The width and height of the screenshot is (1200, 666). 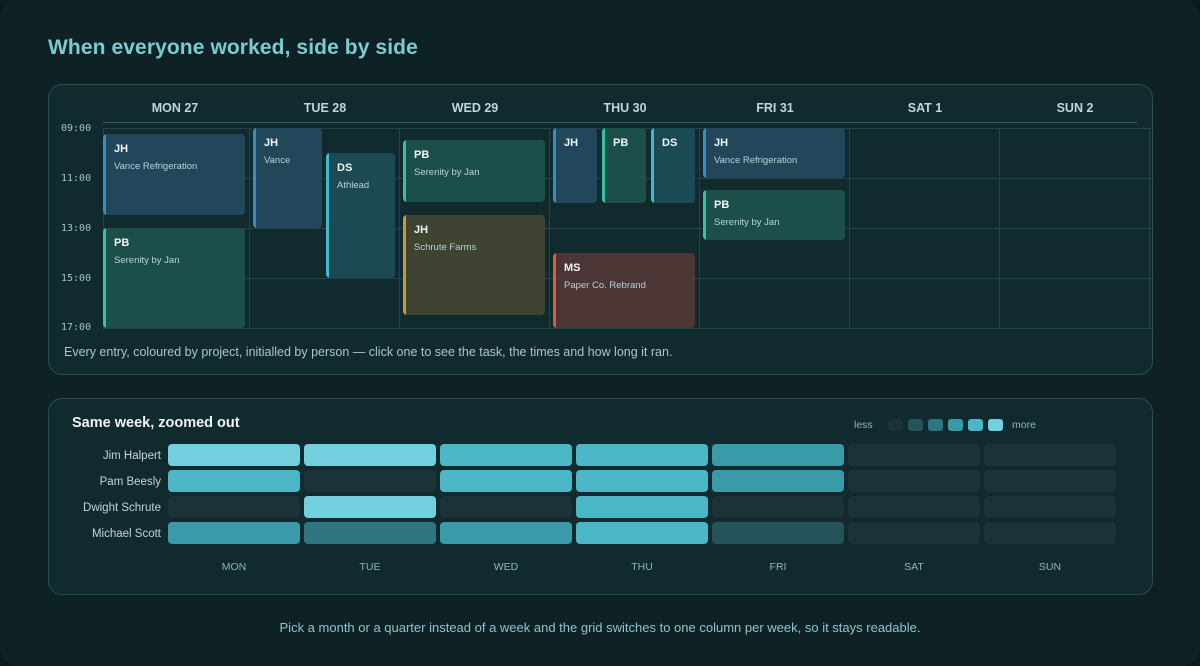 I want to click on time-label-1300: 13:00, so click(x=76, y=228).